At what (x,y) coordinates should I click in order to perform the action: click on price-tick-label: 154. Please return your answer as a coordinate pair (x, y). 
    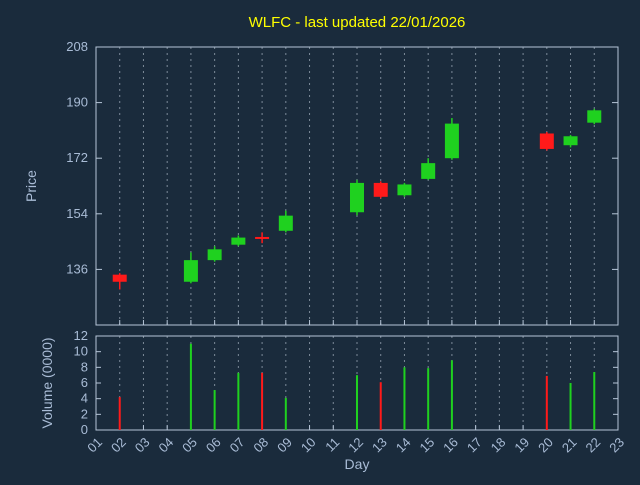
    Looking at the image, I should click on (77, 213).